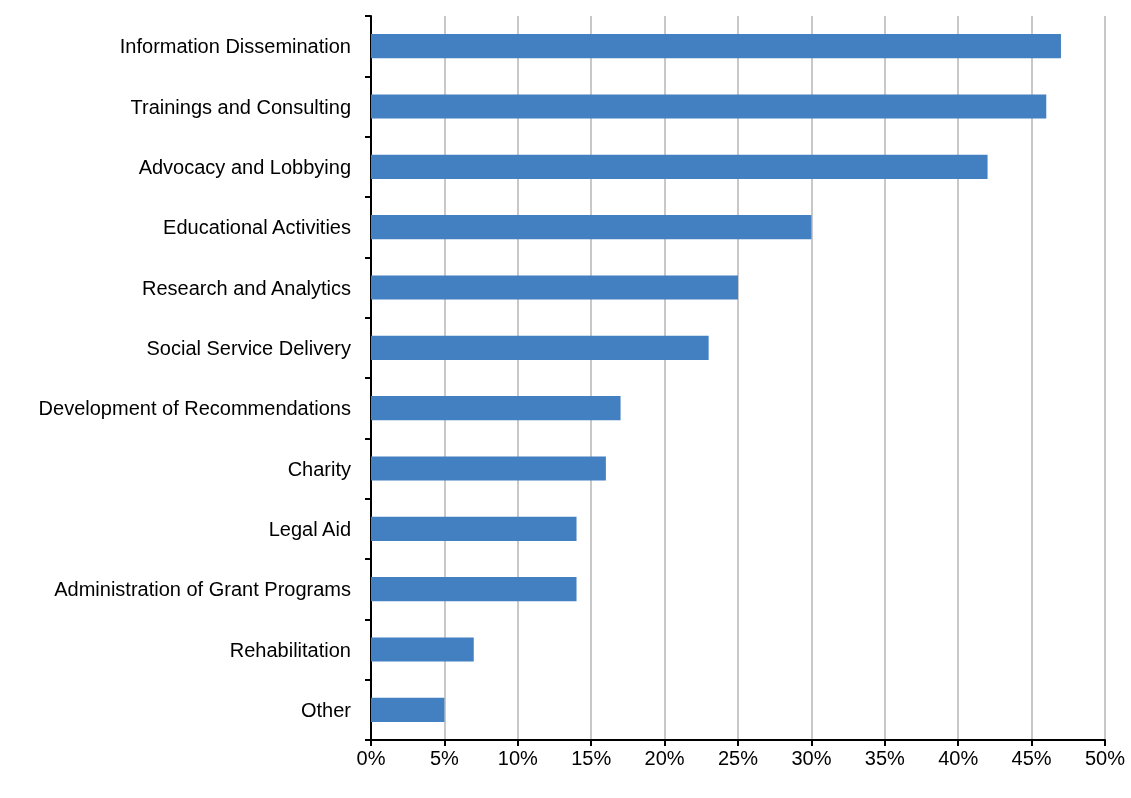 This screenshot has height=798, width=1131. Describe the element at coordinates (518, 758) in the screenshot. I see `x-tick-label: 10%` at that location.